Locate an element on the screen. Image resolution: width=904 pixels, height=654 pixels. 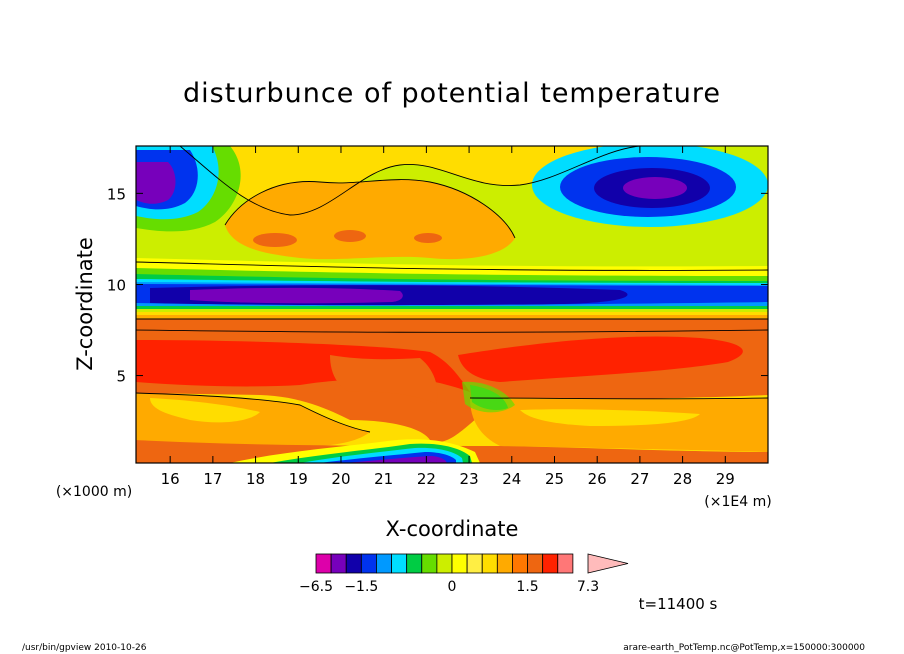
x-tick-label: 18 is located at coordinates (255, 479).